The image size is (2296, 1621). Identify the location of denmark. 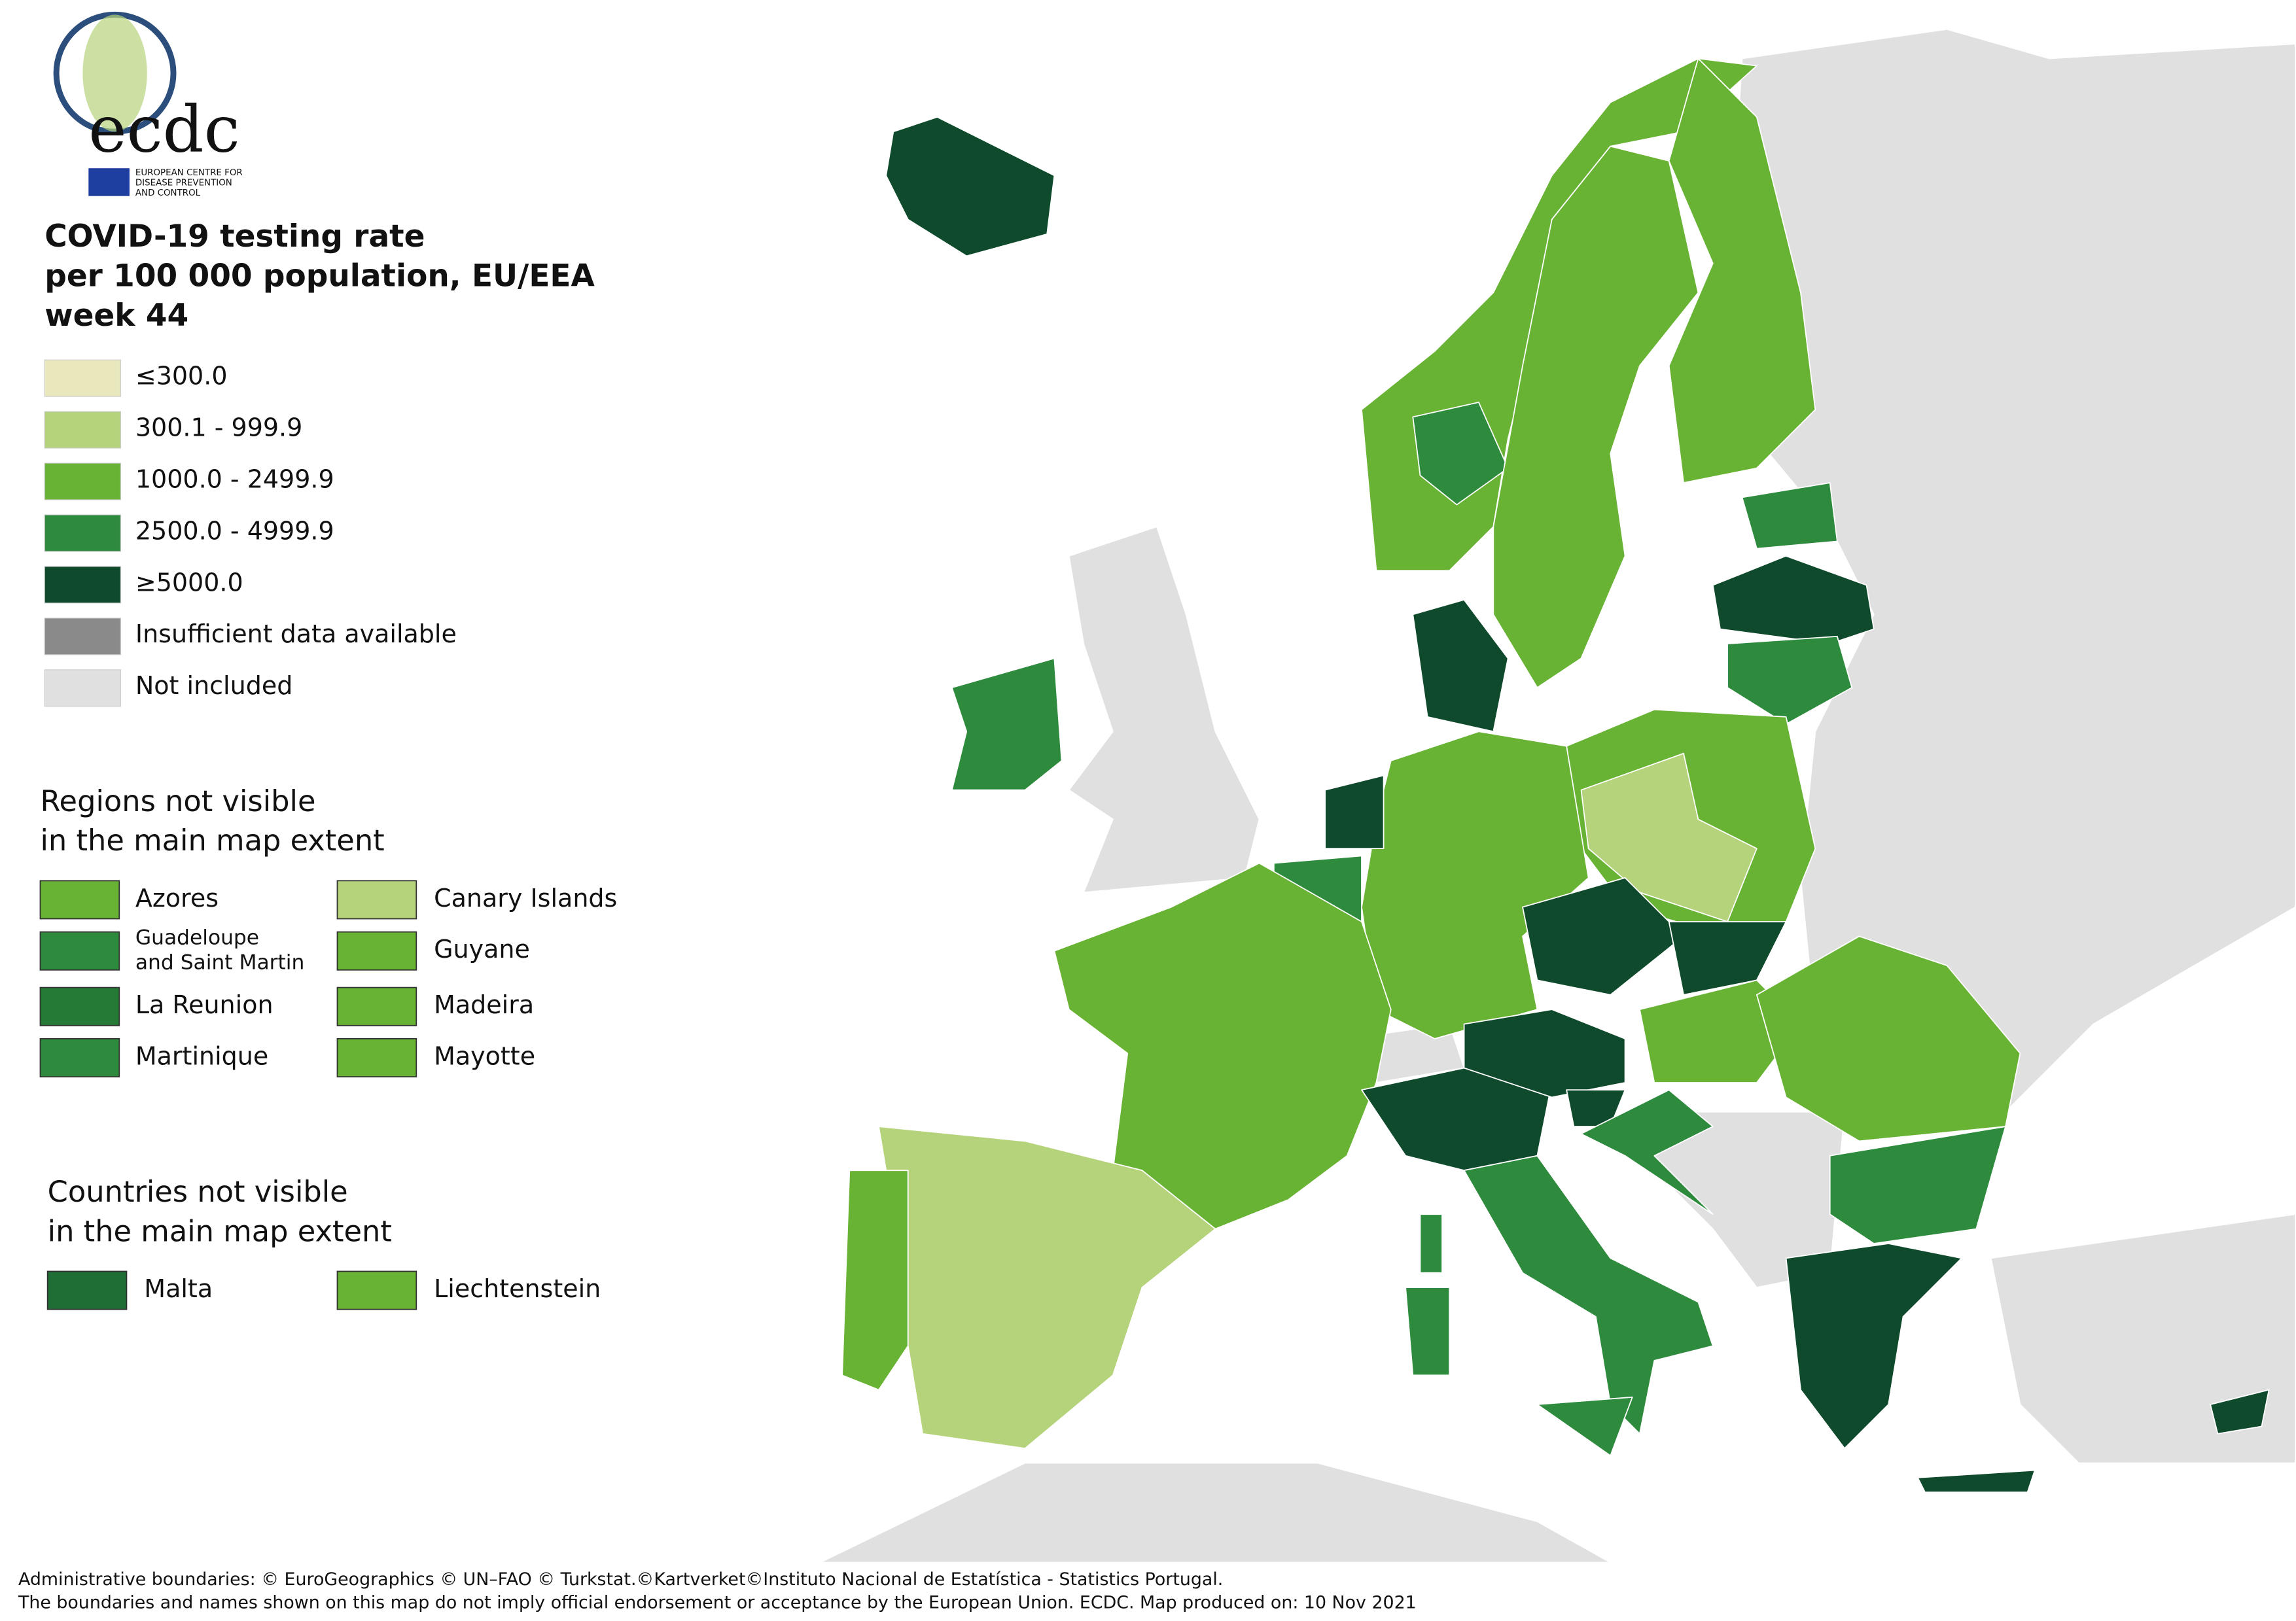
(1460, 666).